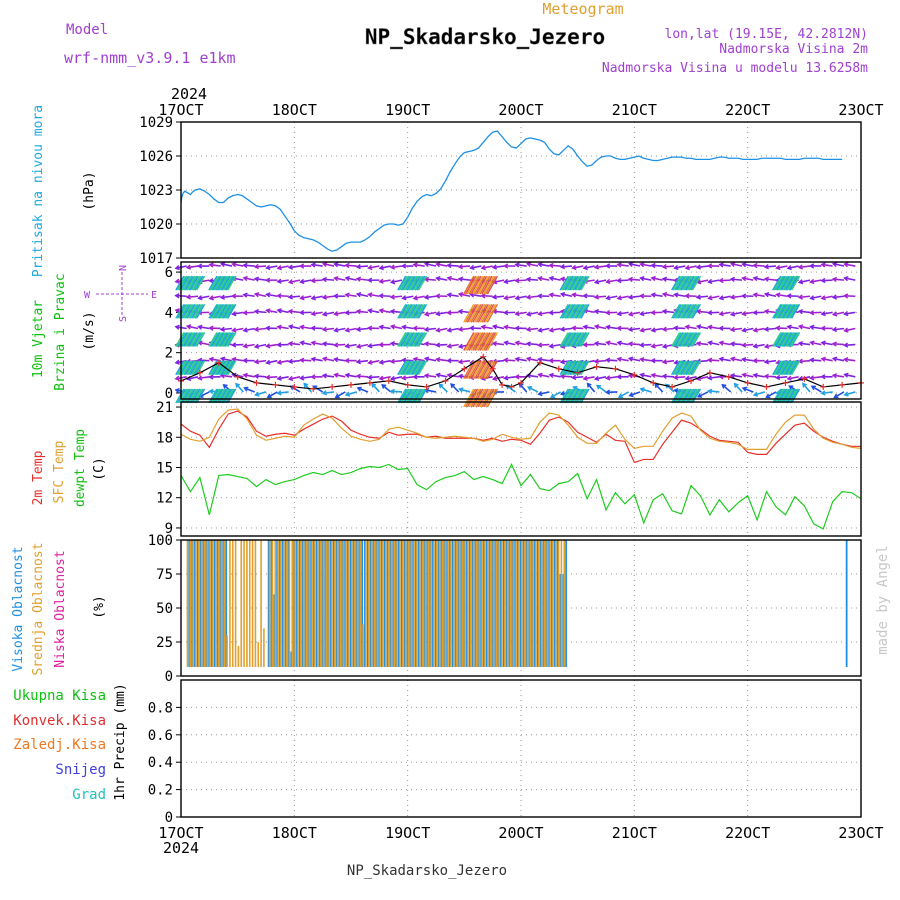 The image size is (900, 900). What do you see at coordinates (156, 259) in the screenshot?
I see `pressure-ytick-label: 1017` at bounding box center [156, 259].